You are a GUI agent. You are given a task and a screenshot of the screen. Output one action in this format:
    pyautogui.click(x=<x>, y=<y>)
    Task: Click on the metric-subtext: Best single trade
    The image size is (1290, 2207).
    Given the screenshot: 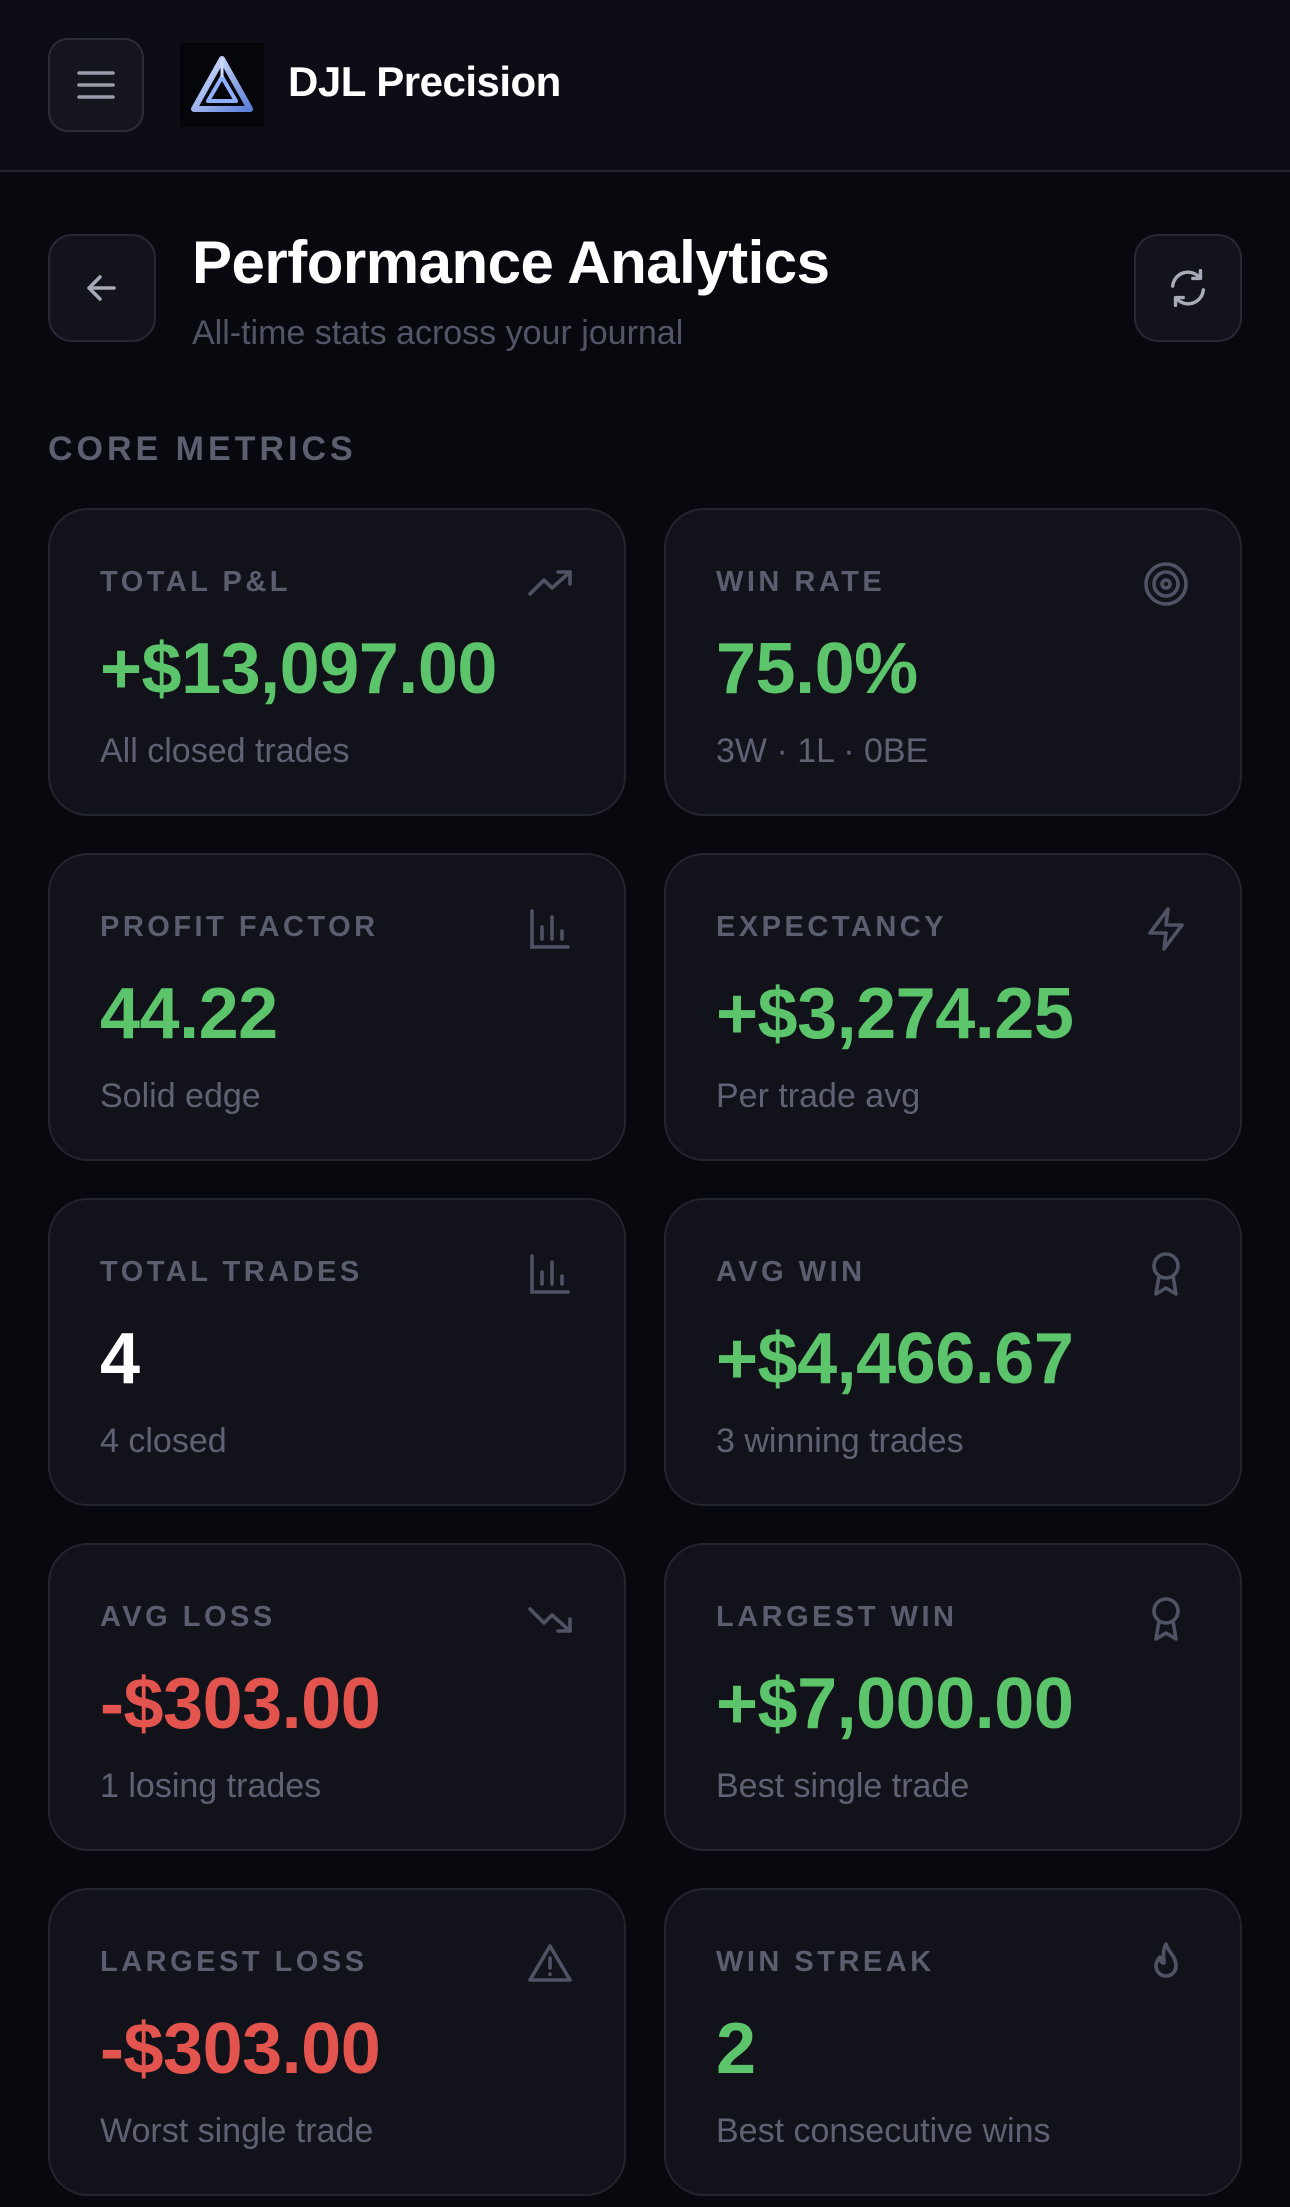 What is the action you would take?
    pyautogui.click(x=843, y=1786)
    